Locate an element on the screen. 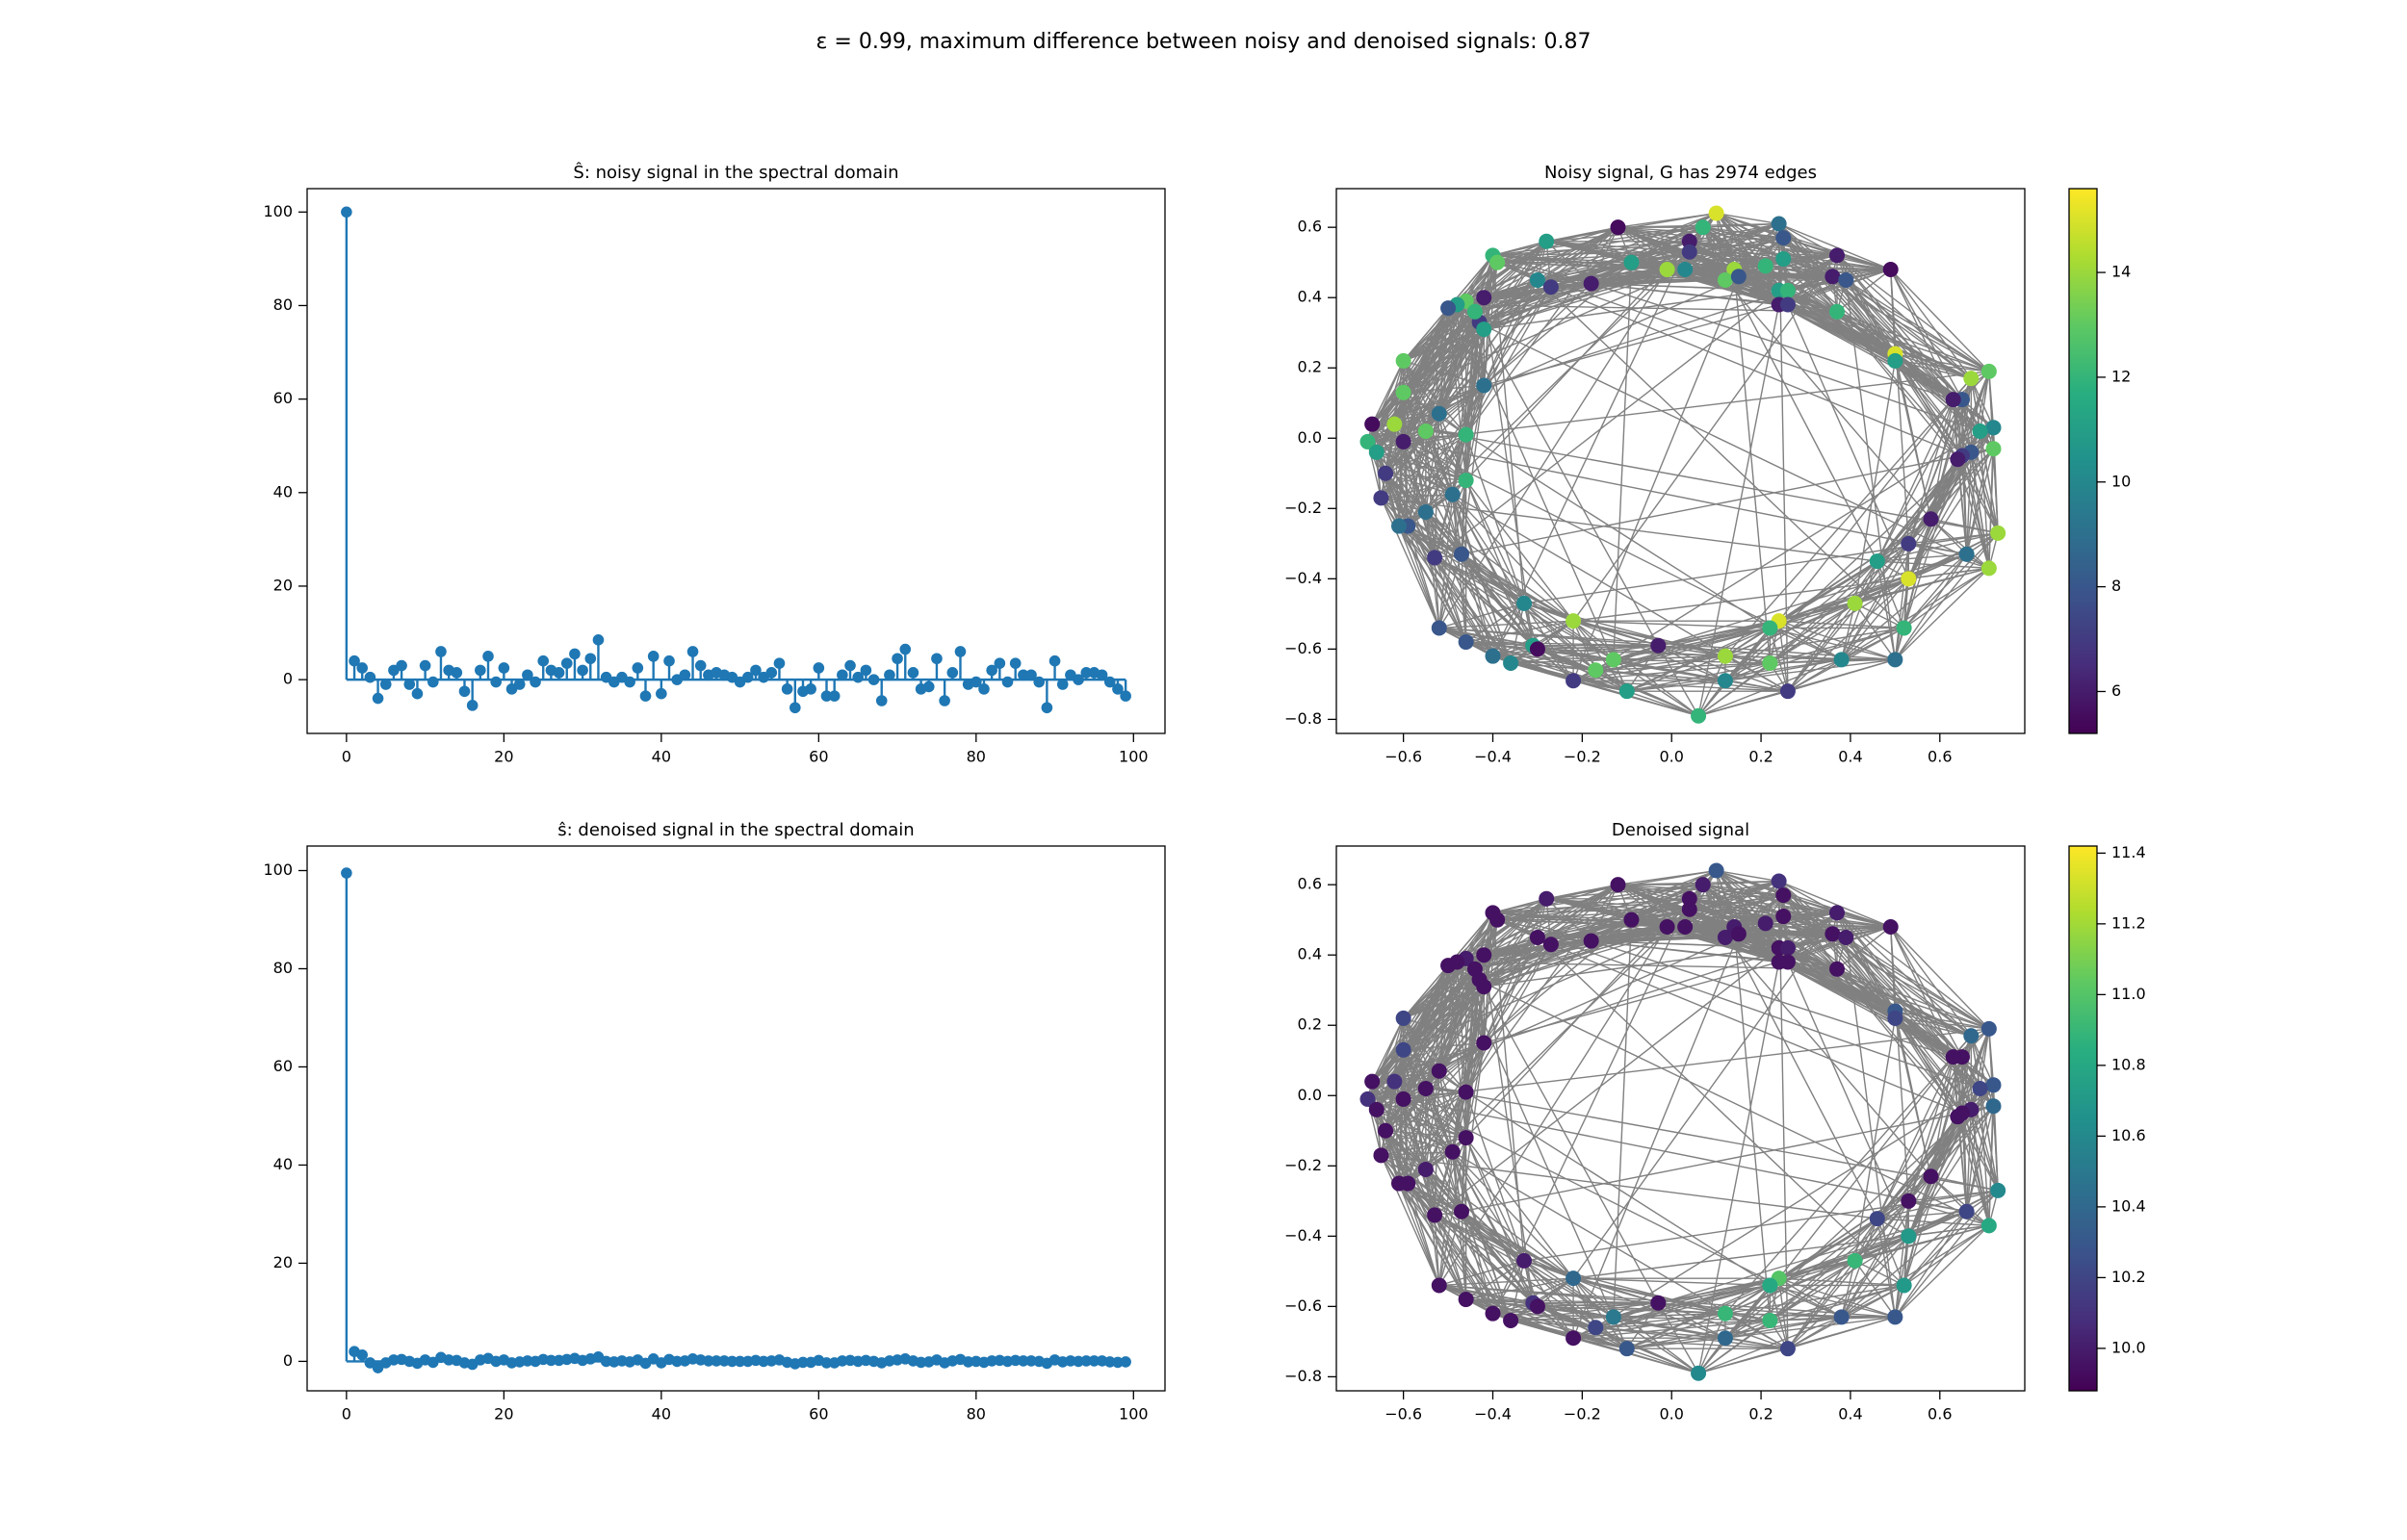  x-tick-label: 100 is located at coordinates (1134, 1414).